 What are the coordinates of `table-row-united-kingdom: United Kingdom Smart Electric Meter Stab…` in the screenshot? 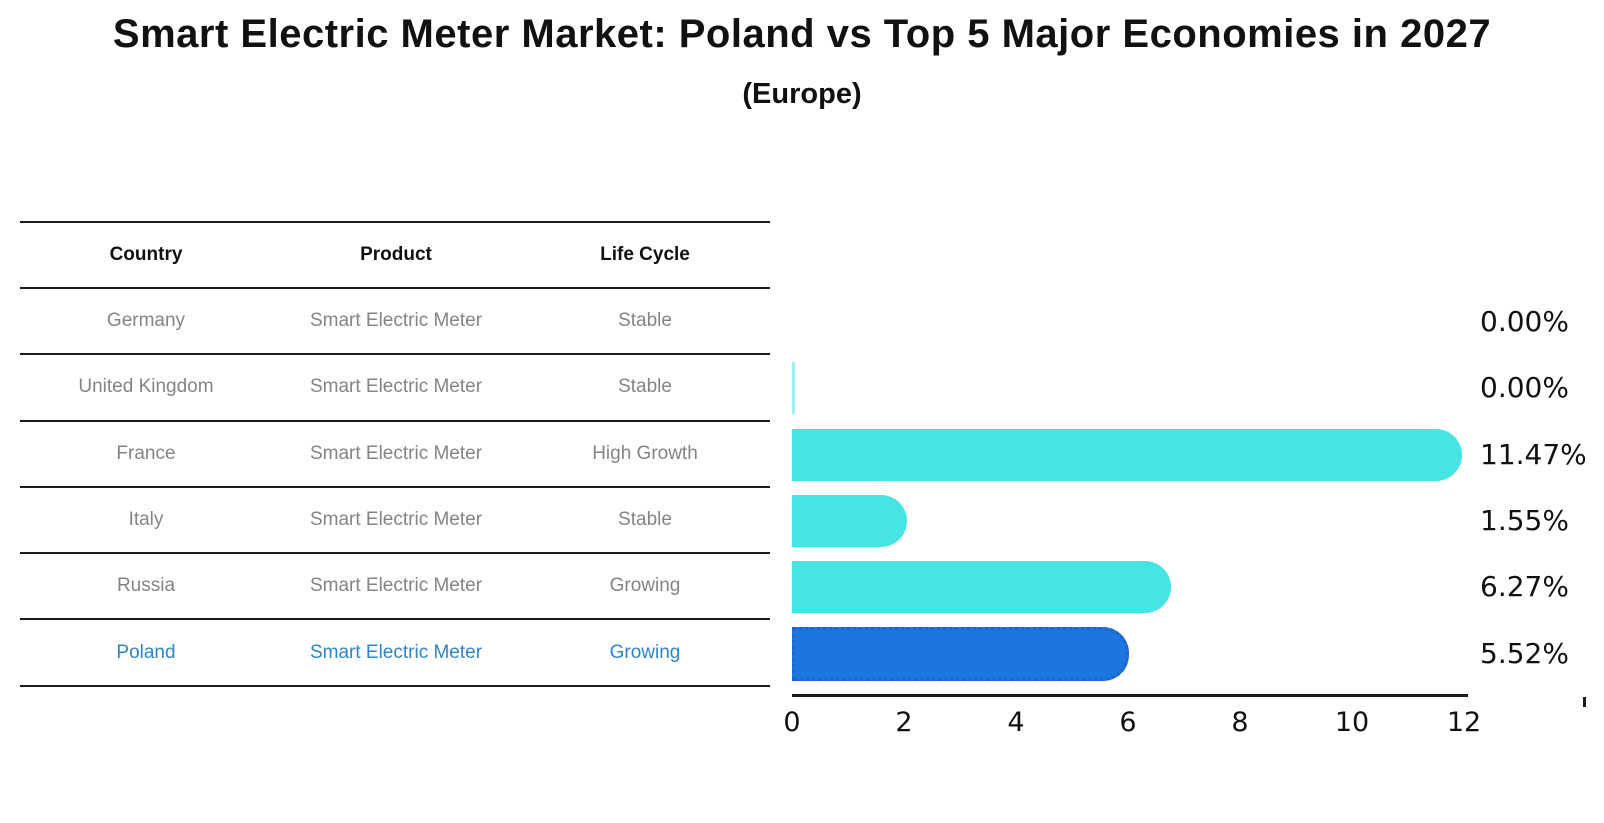 It's located at (395, 388).